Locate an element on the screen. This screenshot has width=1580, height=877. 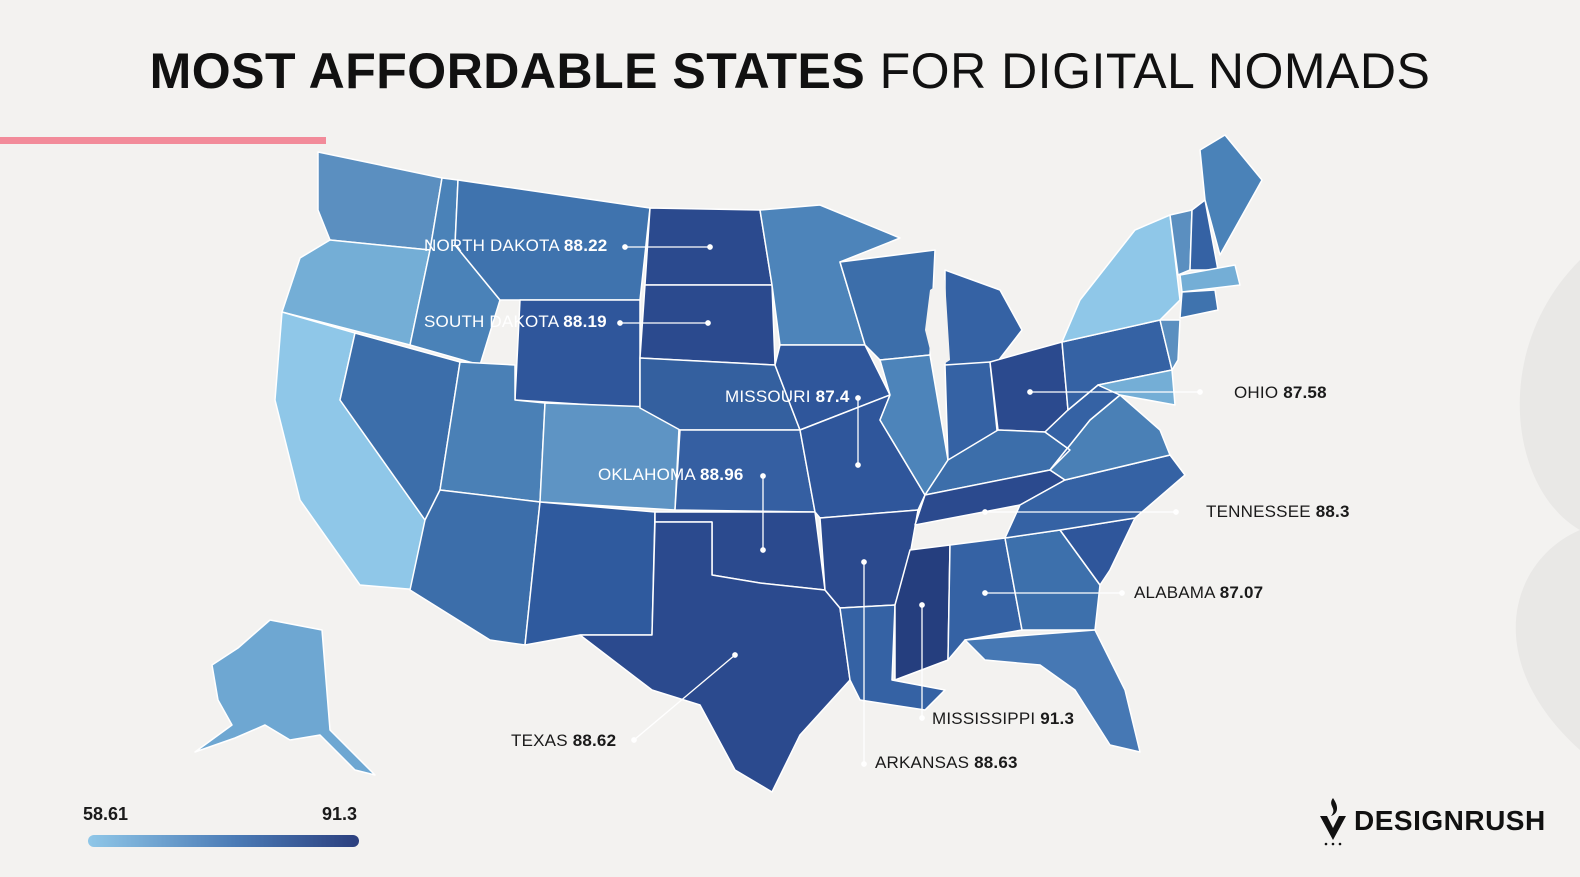
legend-max-label: 91.3 is located at coordinates (340, 814).